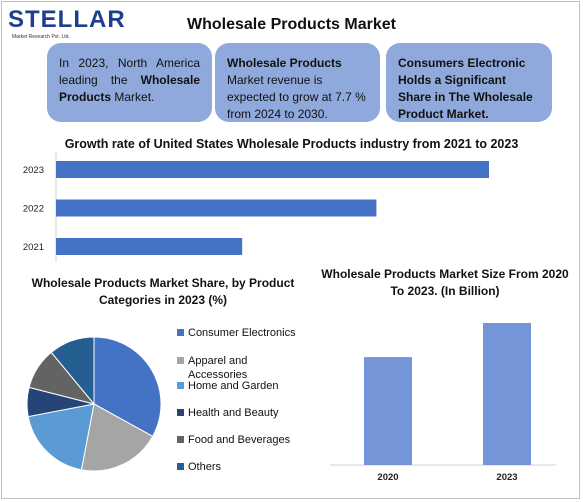  Describe the element at coordinates (205, 467) in the screenshot. I see `legend-label: Others` at that location.